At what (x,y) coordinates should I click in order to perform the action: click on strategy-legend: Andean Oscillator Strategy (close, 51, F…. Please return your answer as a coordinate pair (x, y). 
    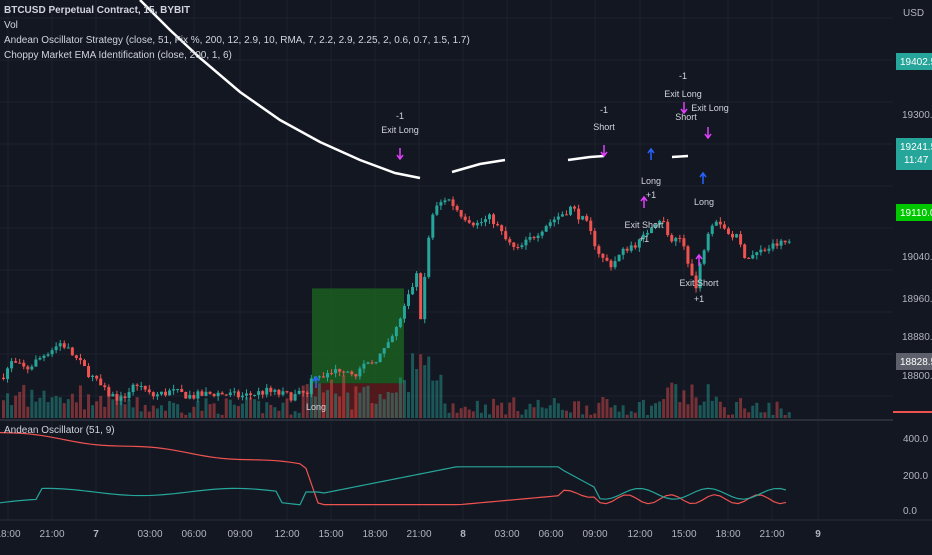
    Looking at the image, I should click on (237, 40).